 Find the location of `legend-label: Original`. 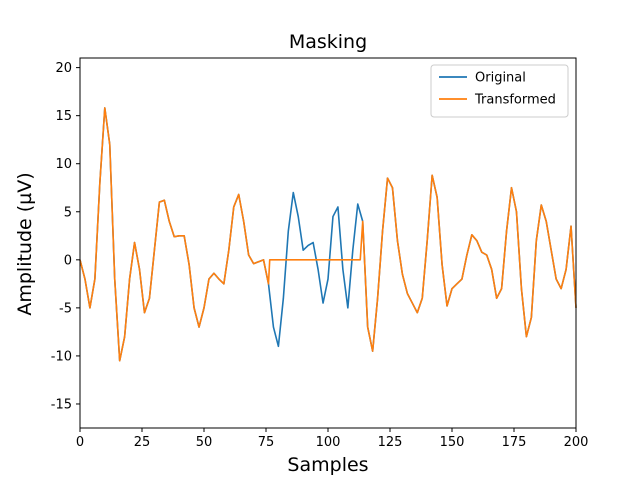

legend-label: Original is located at coordinates (500, 78).